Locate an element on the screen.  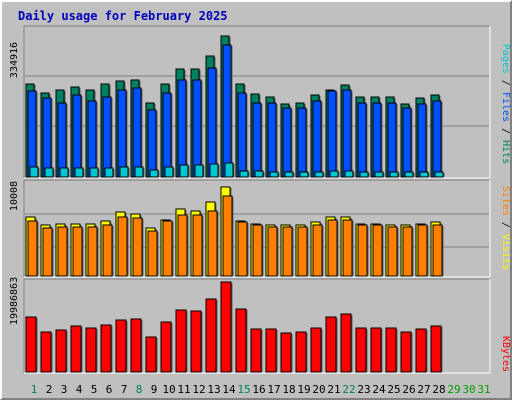
x-tick-day-31: 31 is located at coordinates (483, 389).